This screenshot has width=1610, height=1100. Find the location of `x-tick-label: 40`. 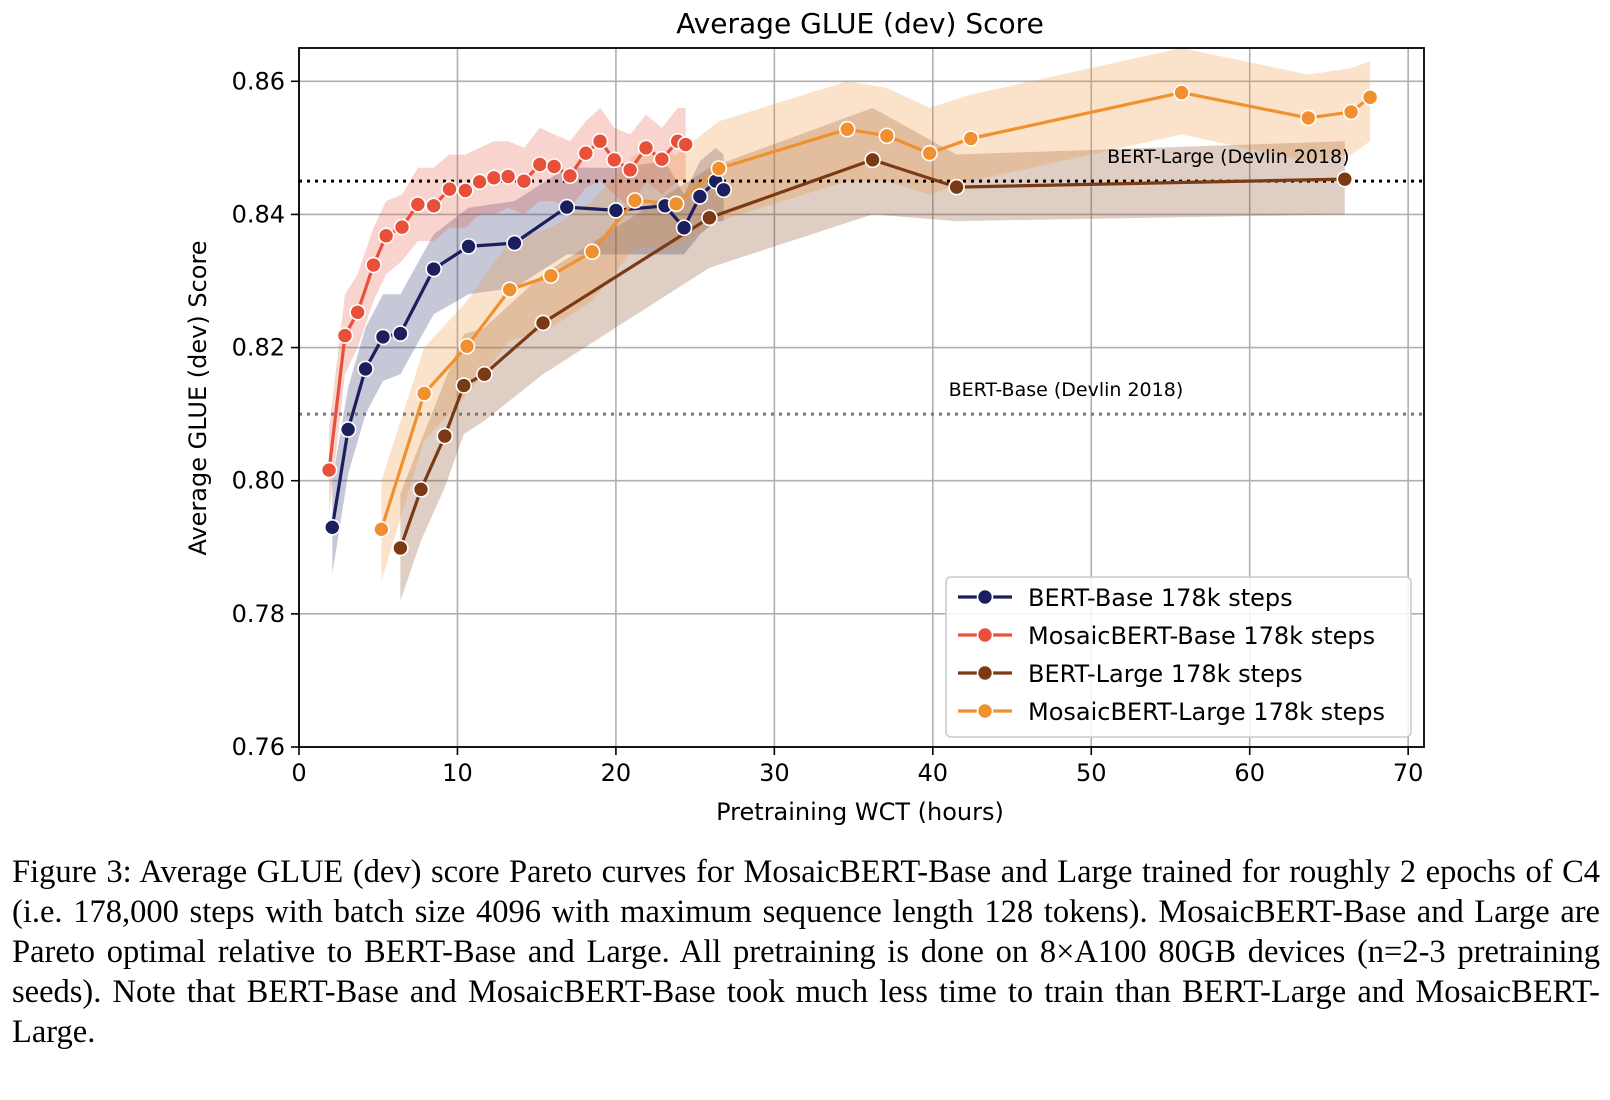

x-tick-label: 40 is located at coordinates (933, 773).